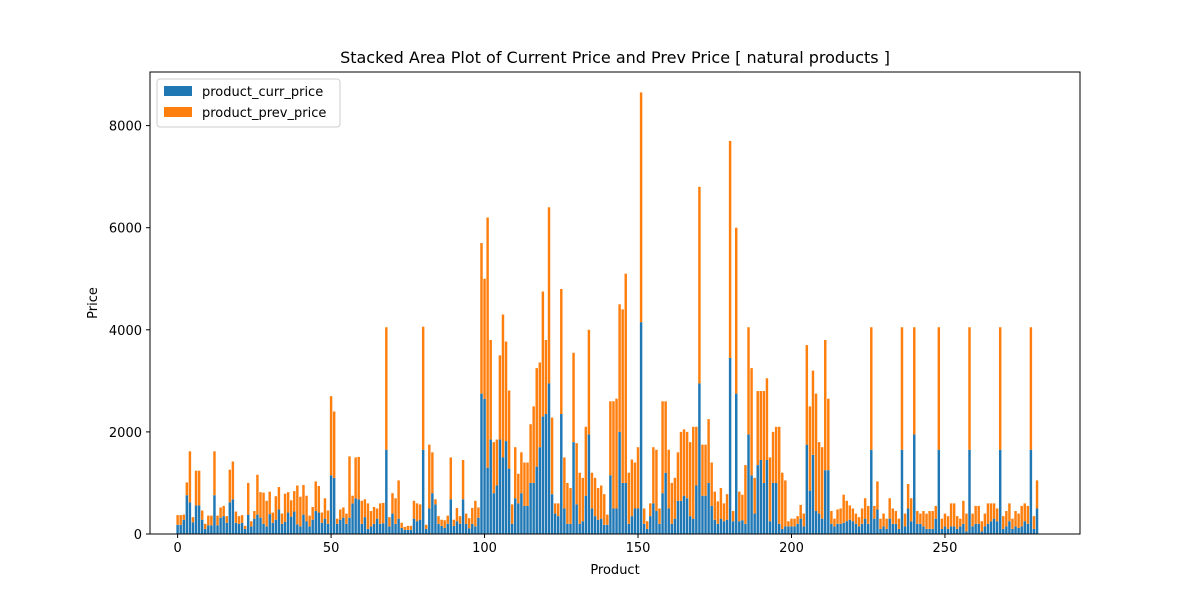 This screenshot has width=1200, height=600. What do you see at coordinates (93, 303) in the screenshot?
I see `y-axis-label: Price` at bounding box center [93, 303].